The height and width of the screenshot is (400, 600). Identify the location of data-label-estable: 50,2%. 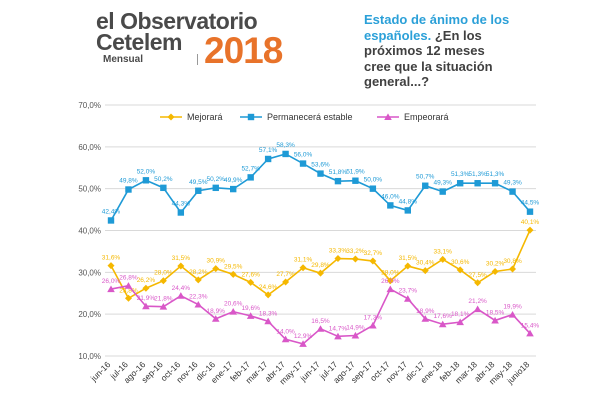
(216, 179).